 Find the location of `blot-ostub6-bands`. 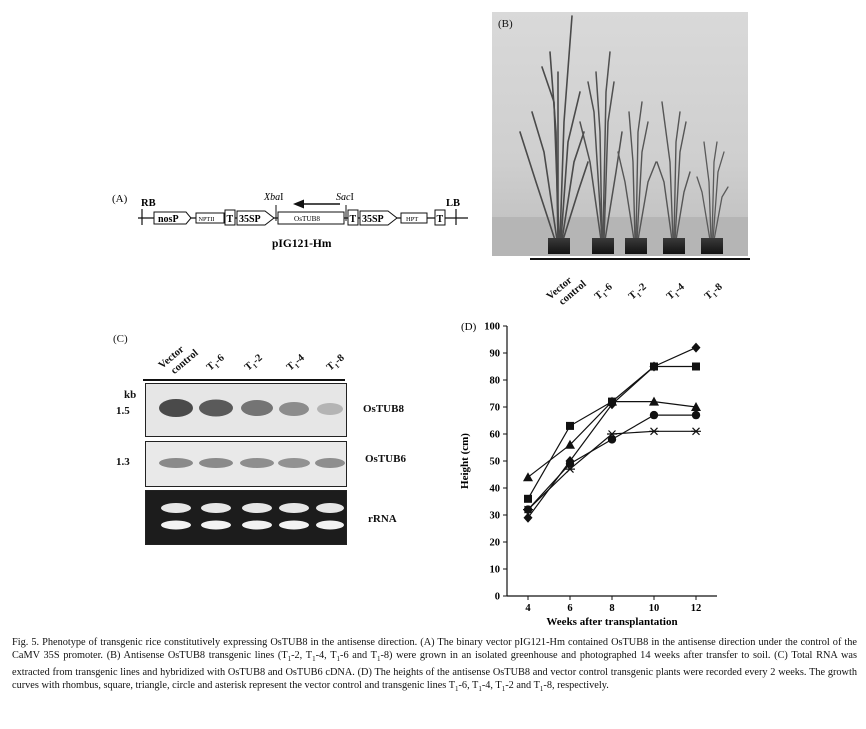

blot-ostub6-bands is located at coordinates (252, 463).